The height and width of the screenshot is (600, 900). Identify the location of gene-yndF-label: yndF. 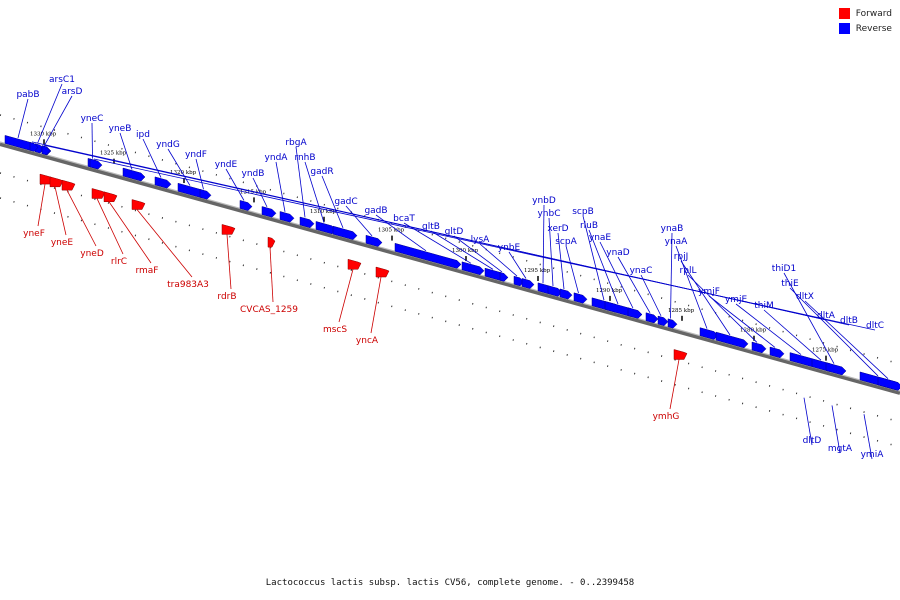
(196, 155).